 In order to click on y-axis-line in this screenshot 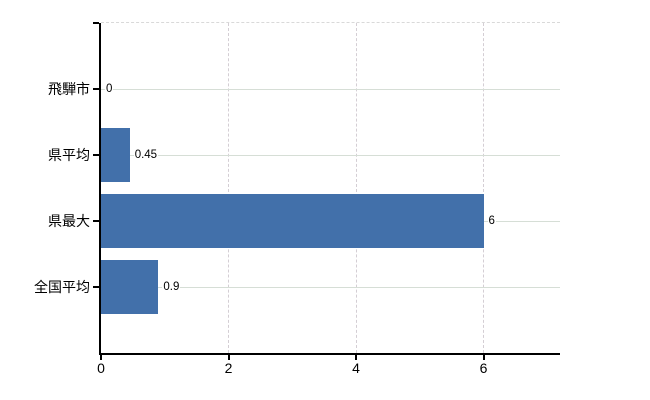, I will do `click(100, 189)`.